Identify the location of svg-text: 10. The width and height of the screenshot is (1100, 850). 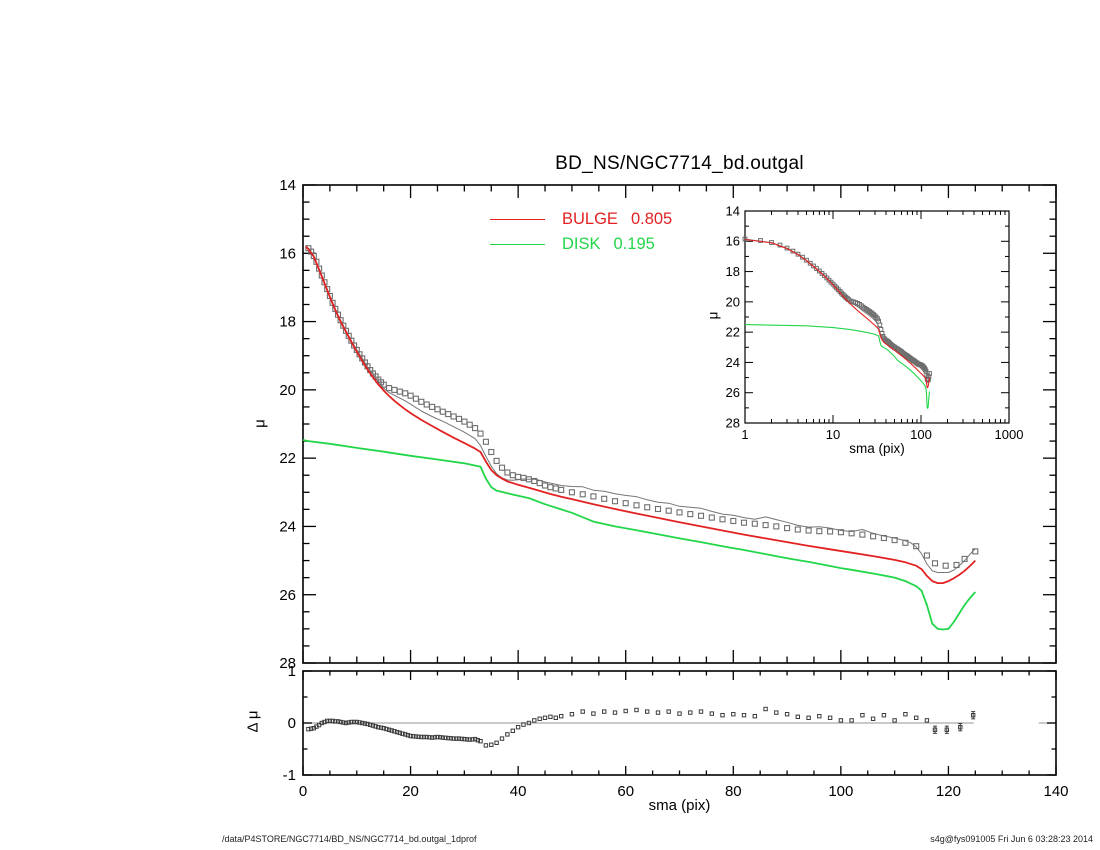
(833, 434).